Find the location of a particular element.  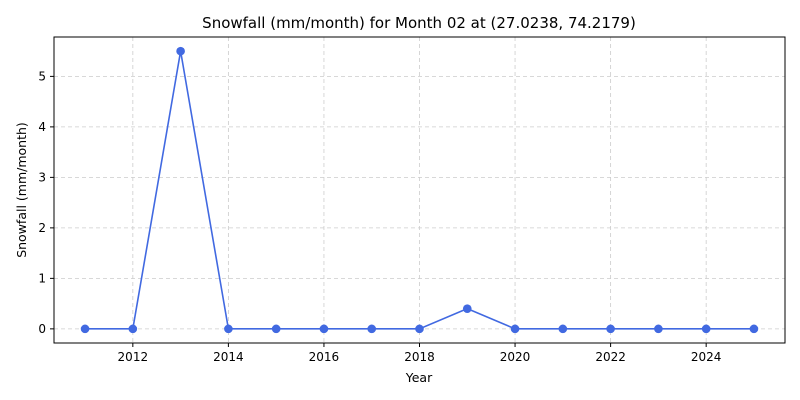

x-tick-label: 2016 is located at coordinates (324, 357).